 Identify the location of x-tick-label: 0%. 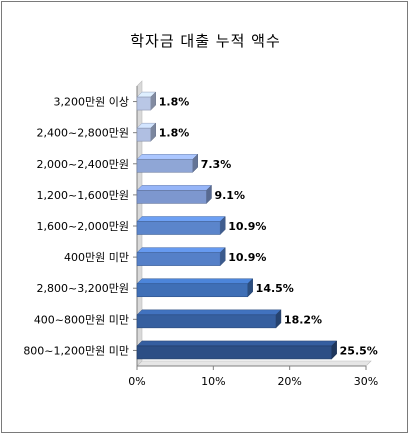
(136, 381).